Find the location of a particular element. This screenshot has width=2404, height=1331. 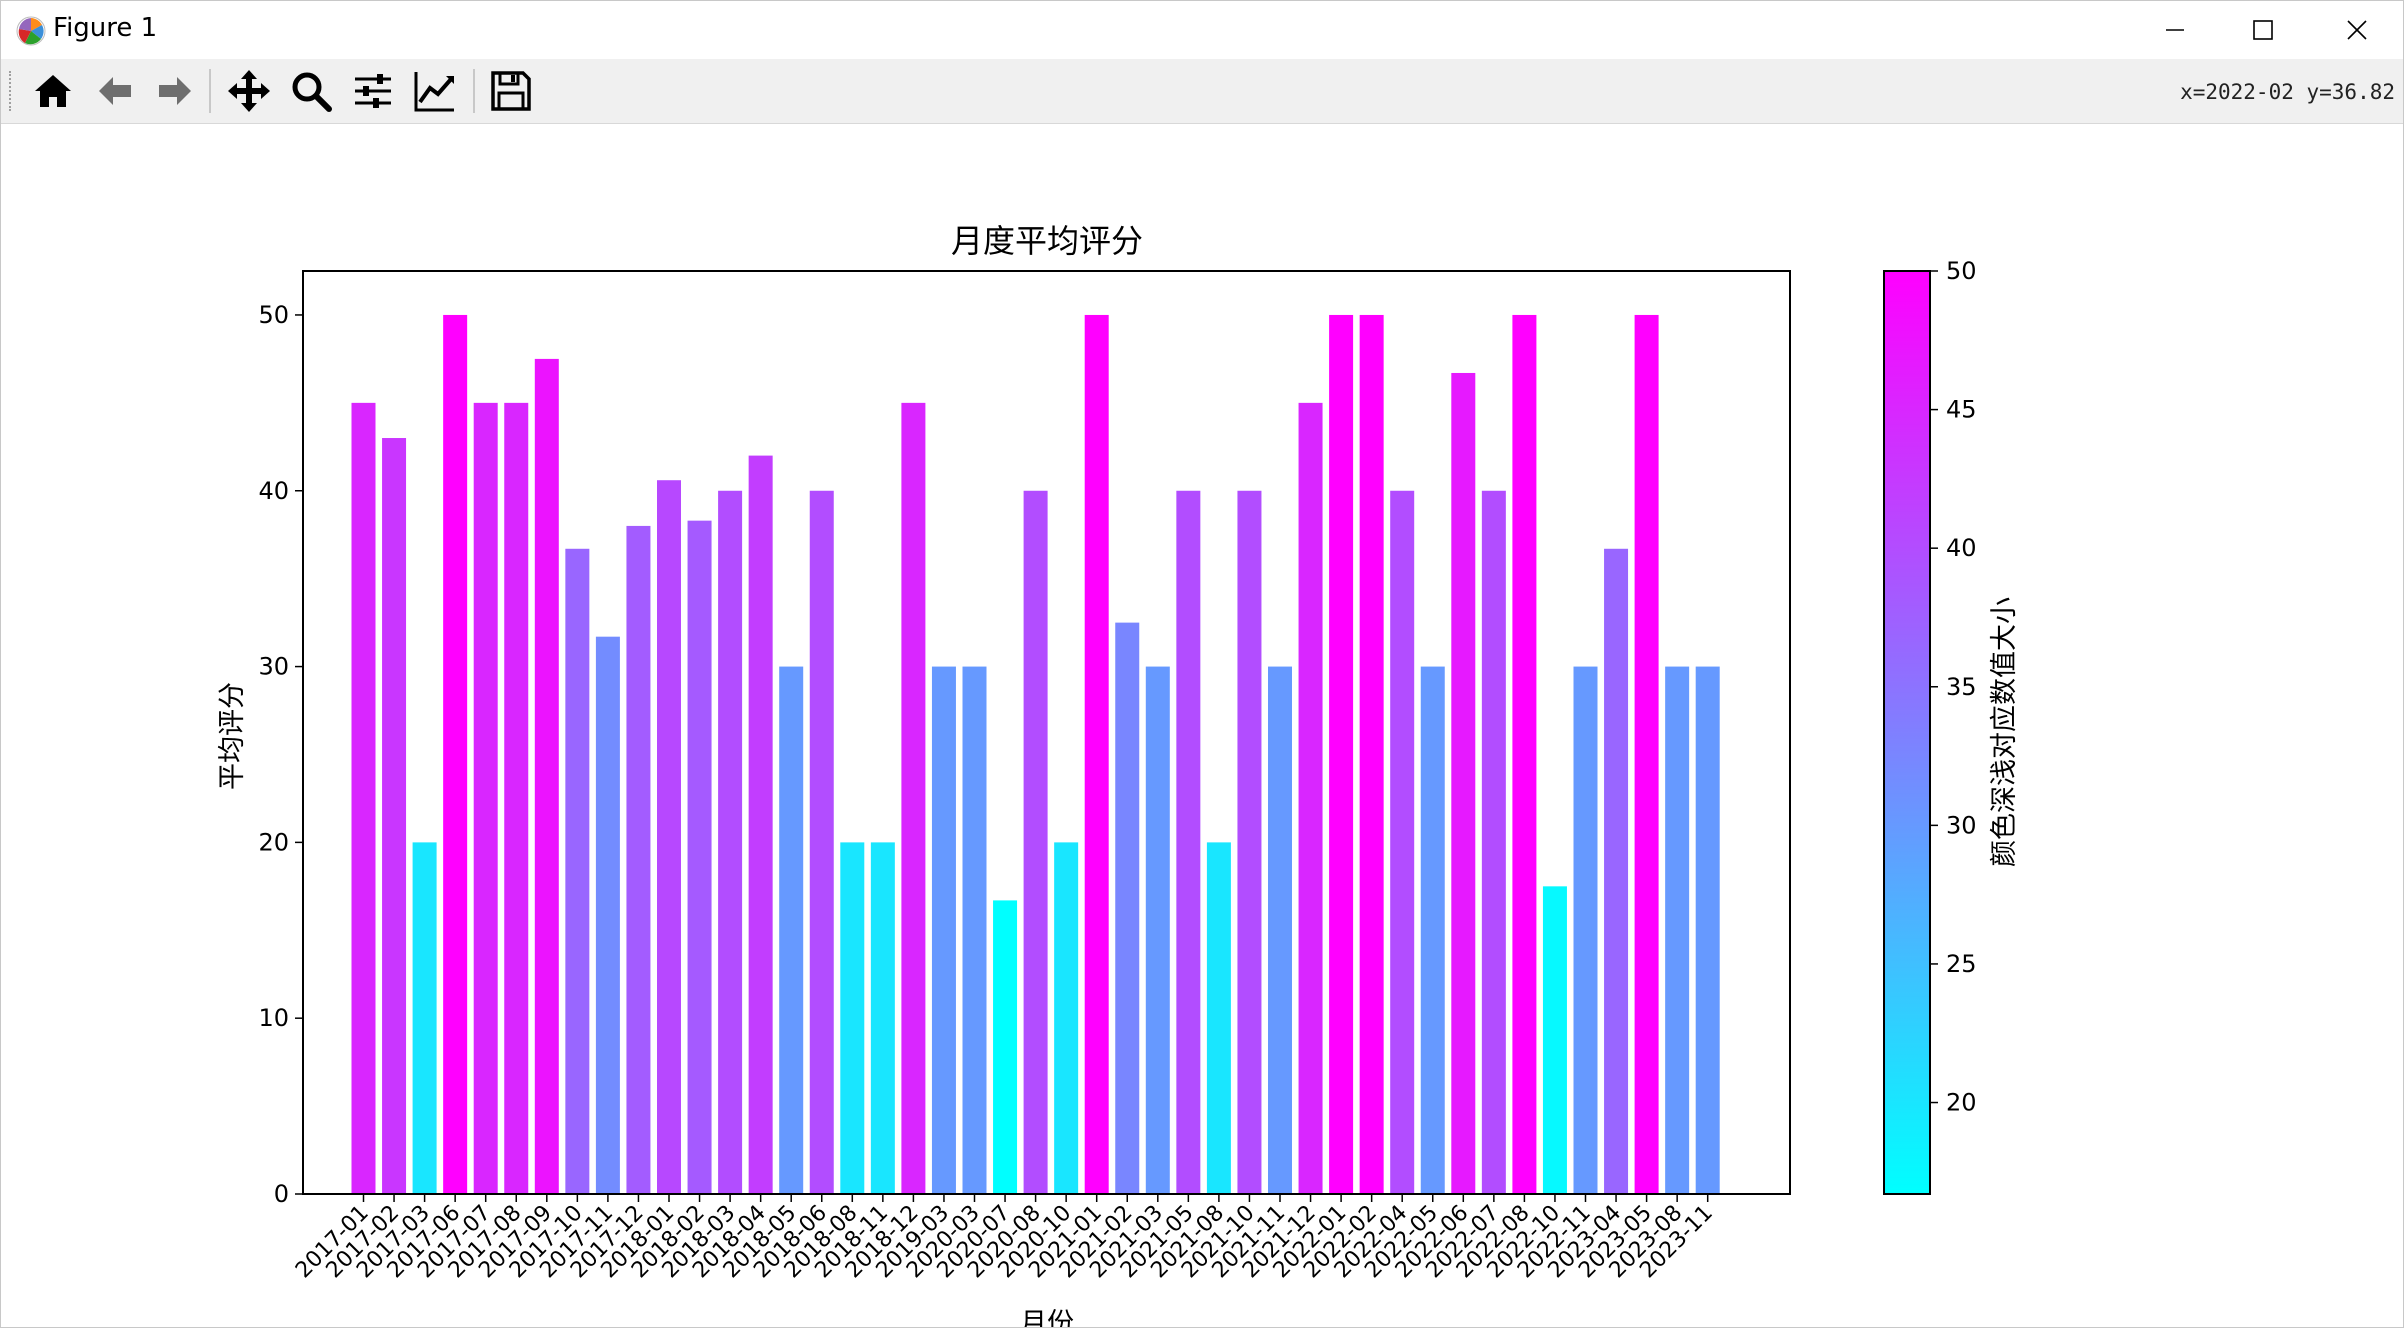

back-button is located at coordinates (115, 91).